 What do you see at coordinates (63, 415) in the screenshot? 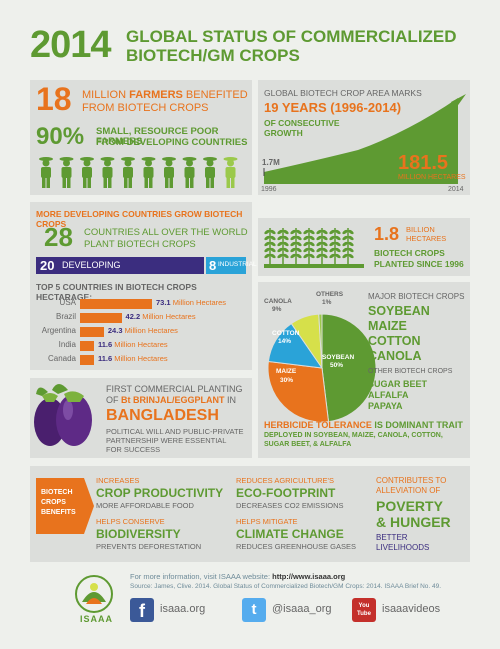
I see `eggplant-icon` at bounding box center [63, 415].